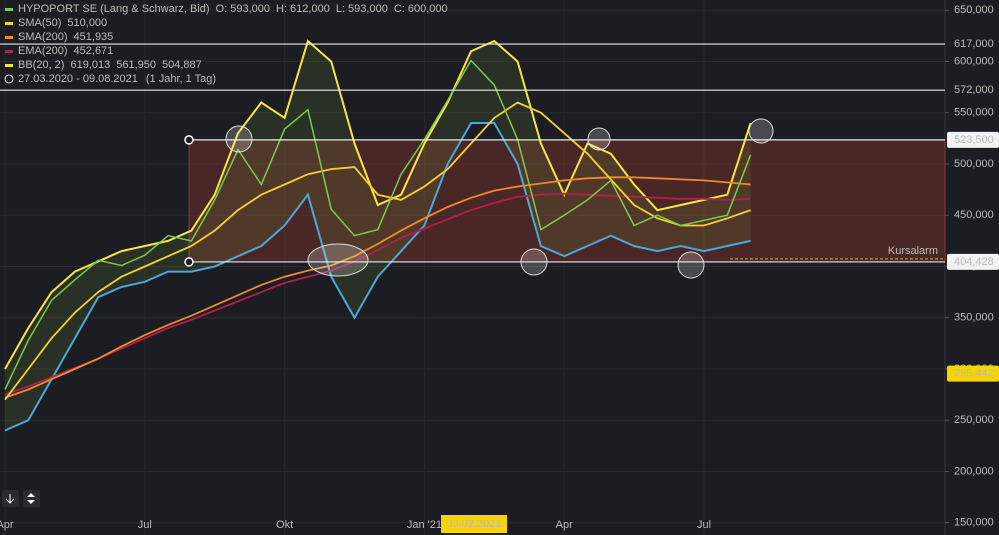 Image resolution: width=999 pixels, height=535 pixels. Describe the element at coordinates (136, 65) in the screenshot. I see `legend-value: 561,950` at that location.